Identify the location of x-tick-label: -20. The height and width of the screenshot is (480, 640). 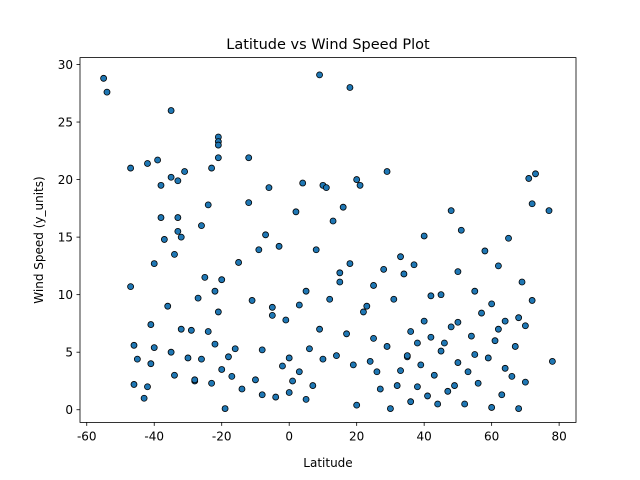
(222, 436).